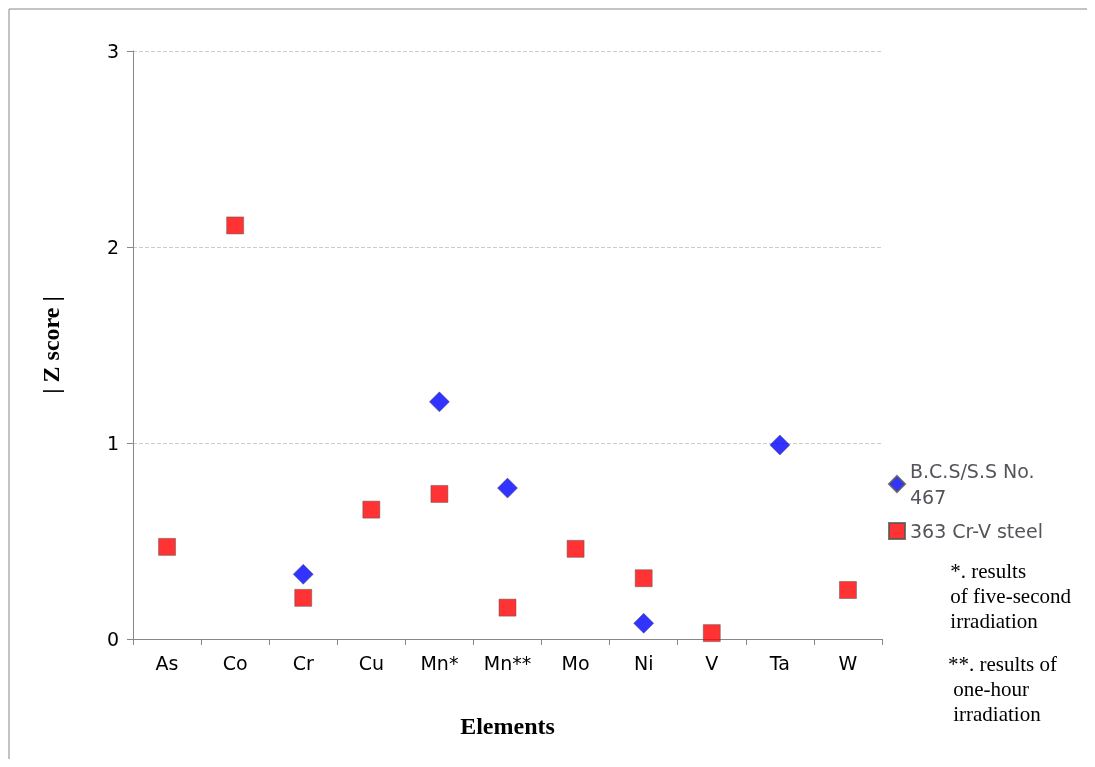  What do you see at coordinates (112, 247) in the screenshot?
I see `y-tick-label: 2` at bounding box center [112, 247].